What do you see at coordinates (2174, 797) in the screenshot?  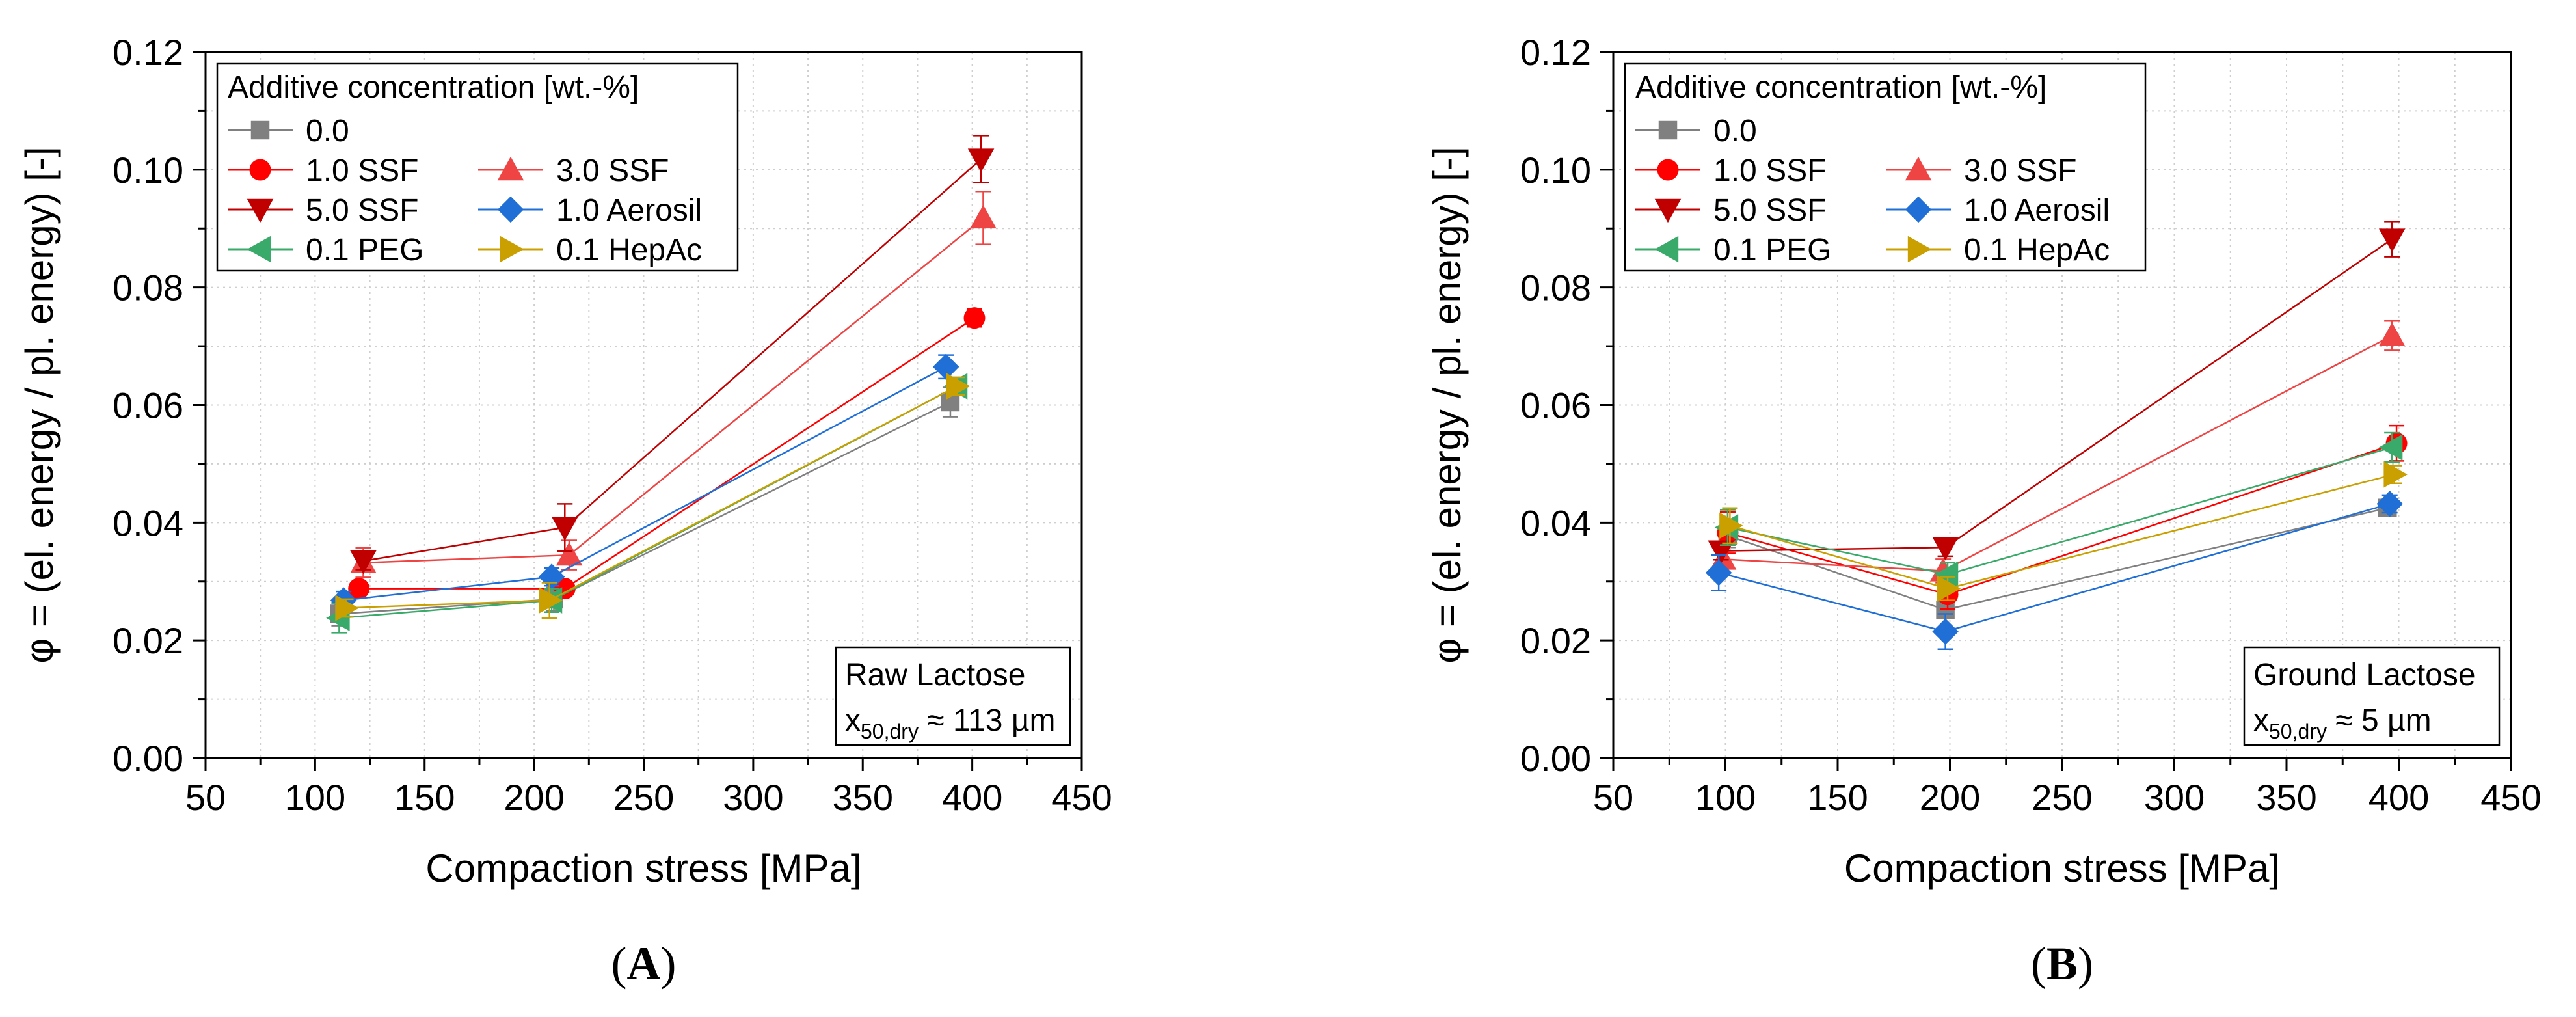 I see `x-tick-label: 300` at bounding box center [2174, 797].